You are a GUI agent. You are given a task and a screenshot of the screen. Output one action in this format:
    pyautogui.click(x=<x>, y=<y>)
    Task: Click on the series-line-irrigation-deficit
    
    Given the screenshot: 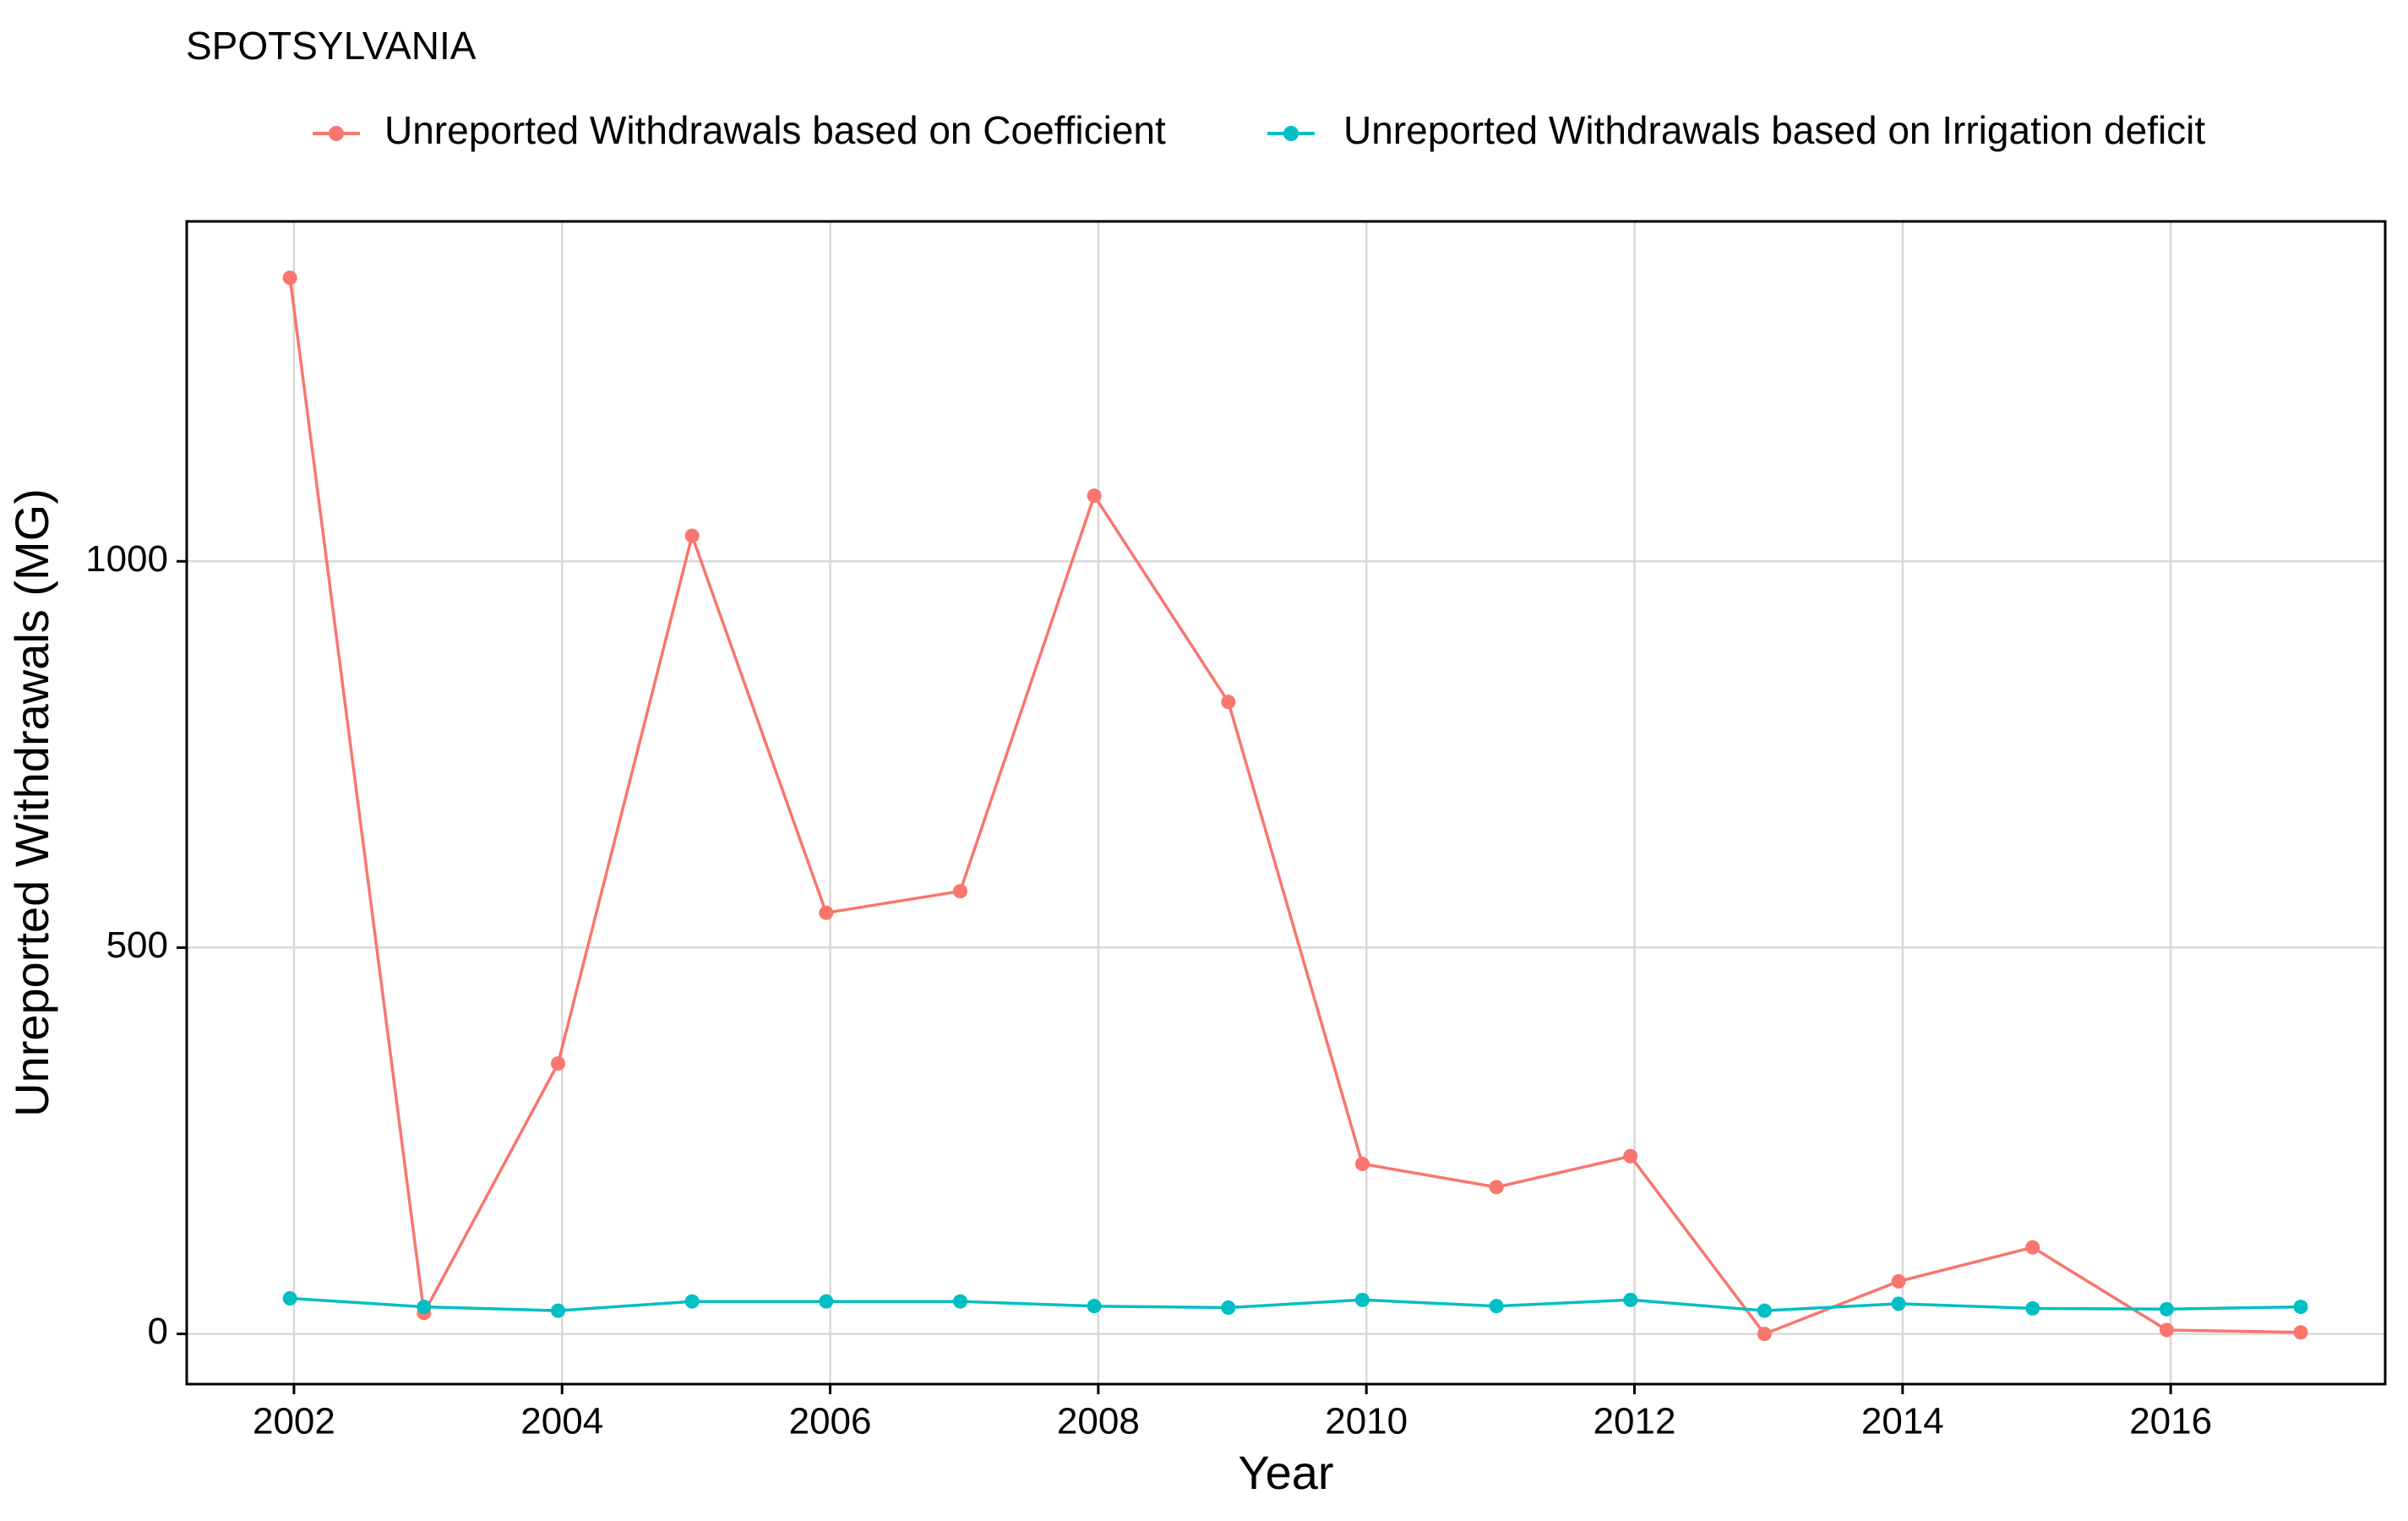 What is the action you would take?
    pyautogui.click(x=1296, y=1304)
    